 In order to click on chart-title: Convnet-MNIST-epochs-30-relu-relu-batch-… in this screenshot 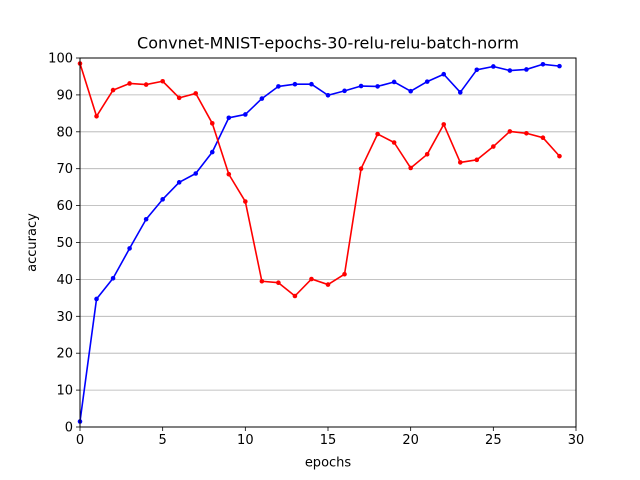, I will do `click(328, 43)`.